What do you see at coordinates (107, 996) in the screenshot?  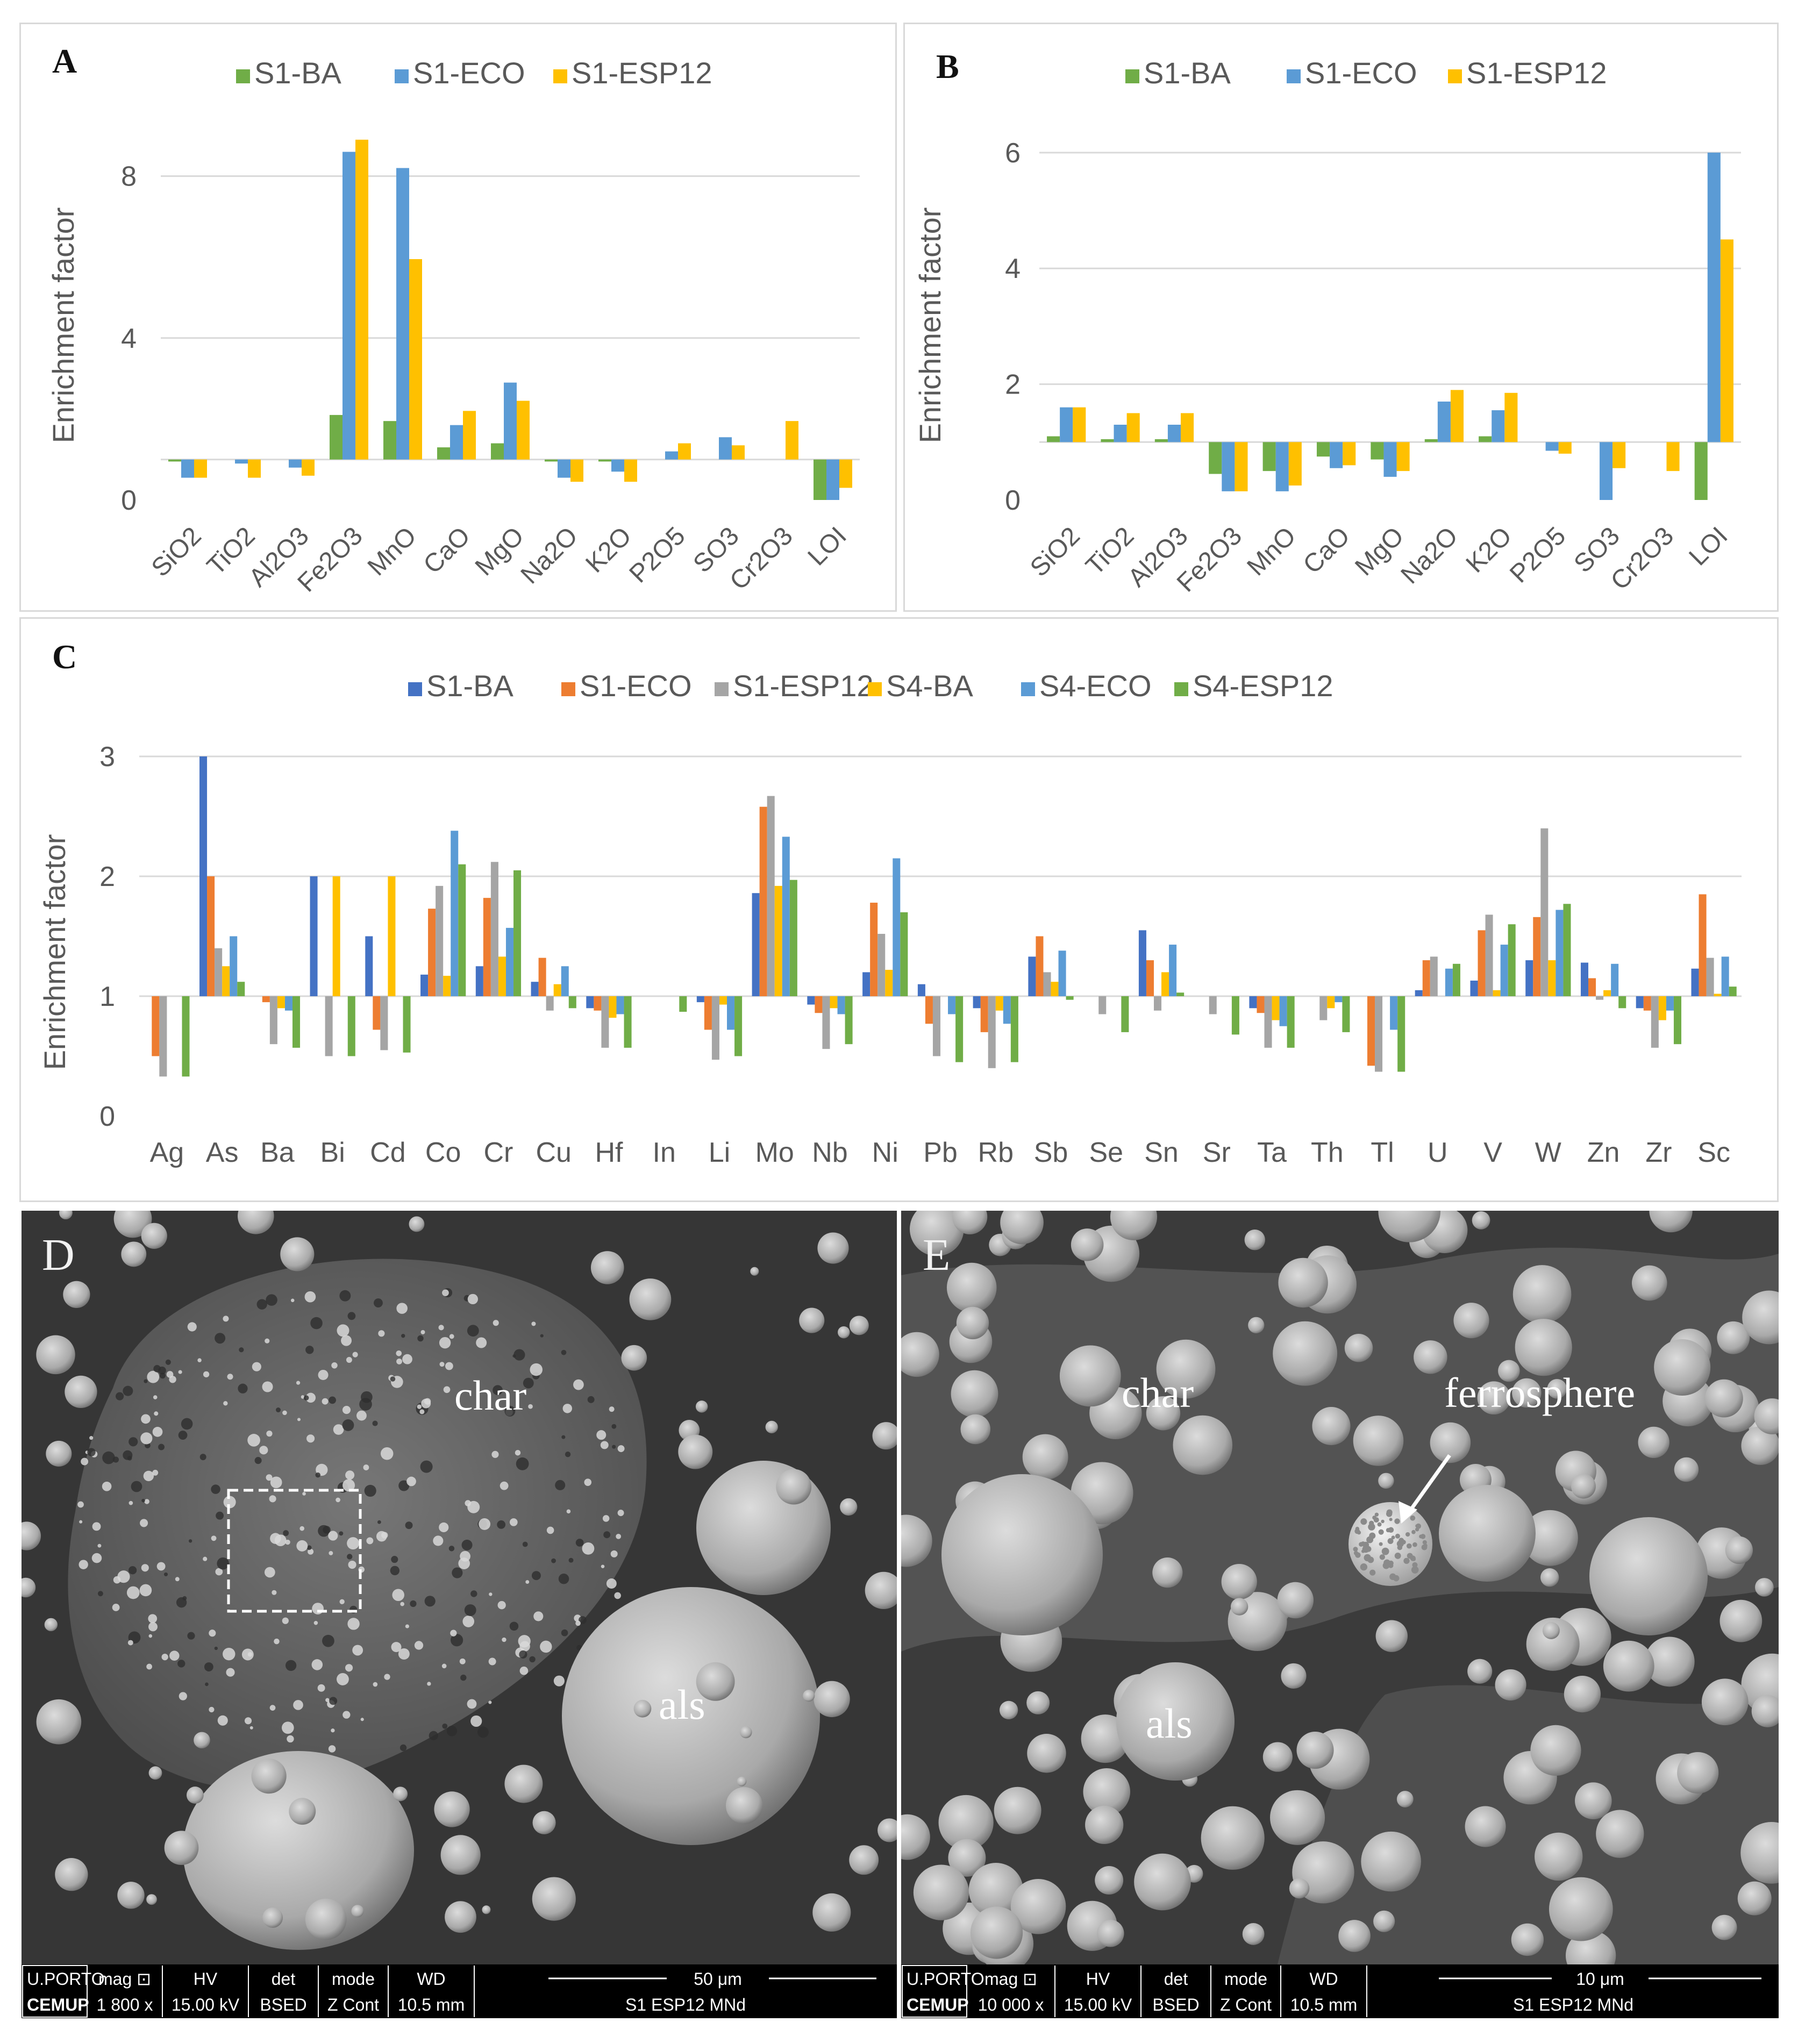 I see `y-tick-label: 1` at bounding box center [107, 996].